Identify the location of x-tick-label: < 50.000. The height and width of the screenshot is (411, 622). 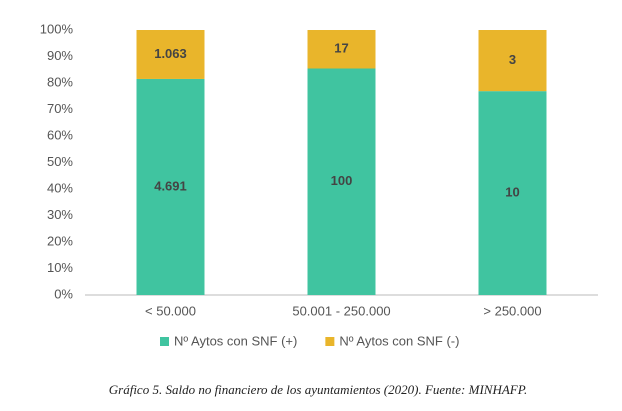
(170, 310).